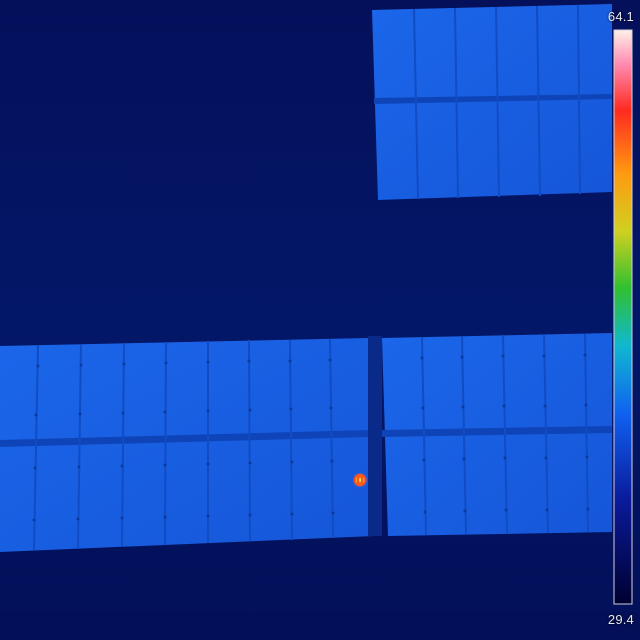 The width and height of the screenshot is (640, 640). I want to click on hotspot, so click(360, 480).